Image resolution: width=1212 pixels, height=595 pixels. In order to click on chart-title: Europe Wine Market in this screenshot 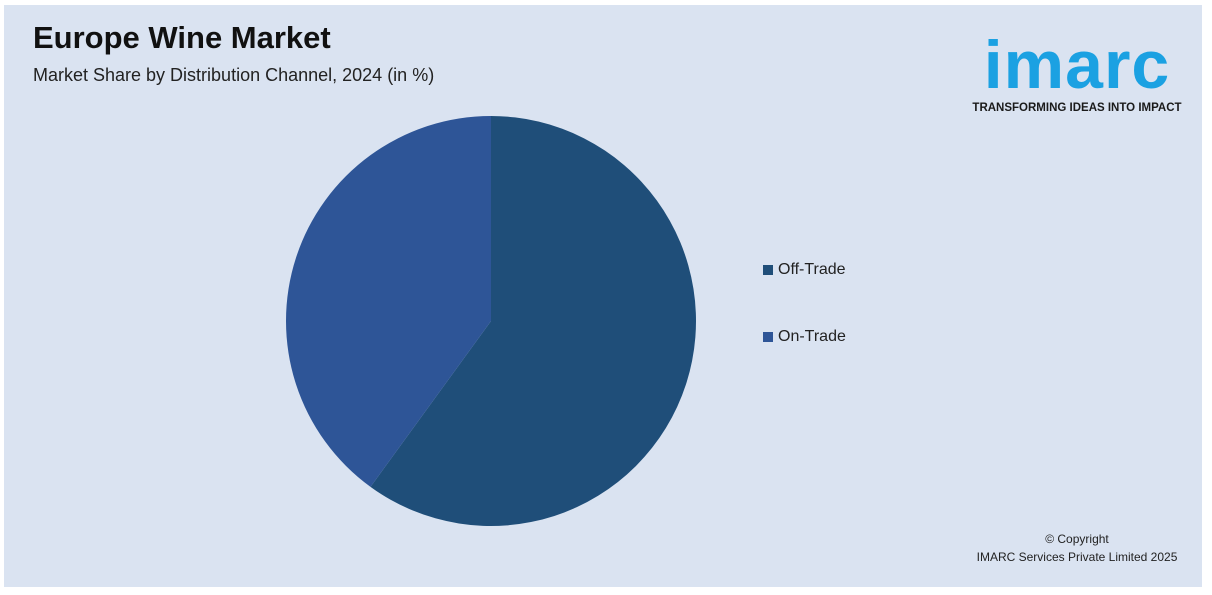, I will do `click(182, 37)`.